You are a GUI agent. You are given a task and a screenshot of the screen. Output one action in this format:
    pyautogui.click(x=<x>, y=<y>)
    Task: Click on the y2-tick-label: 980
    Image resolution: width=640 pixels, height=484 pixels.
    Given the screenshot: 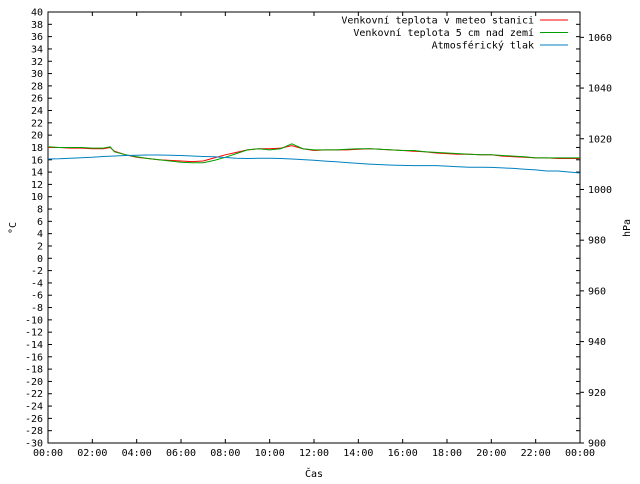 What is the action you would take?
    pyautogui.click(x=597, y=241)
    